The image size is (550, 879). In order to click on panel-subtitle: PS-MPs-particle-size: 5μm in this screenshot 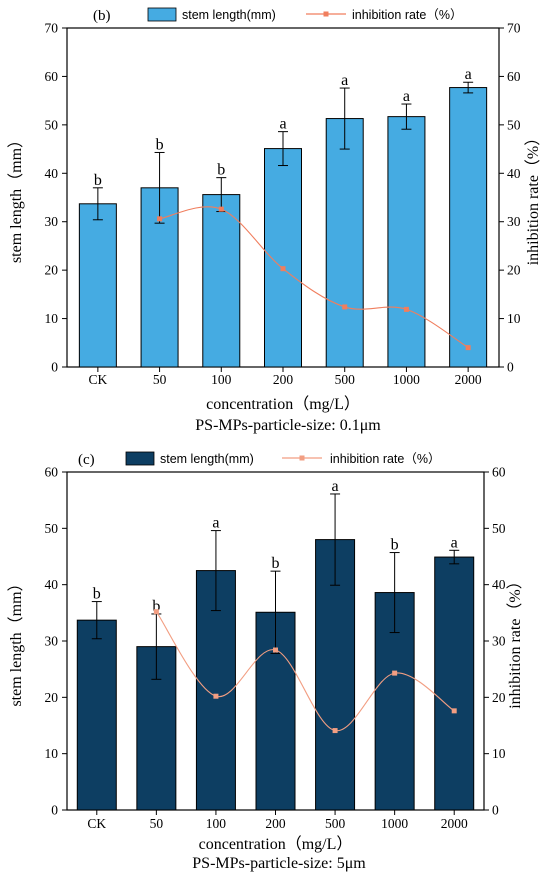, I will do `click(279, 863)`.